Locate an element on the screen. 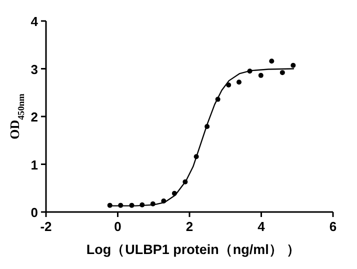  y-tick-label: 2 is located at coordinates (34, 117).